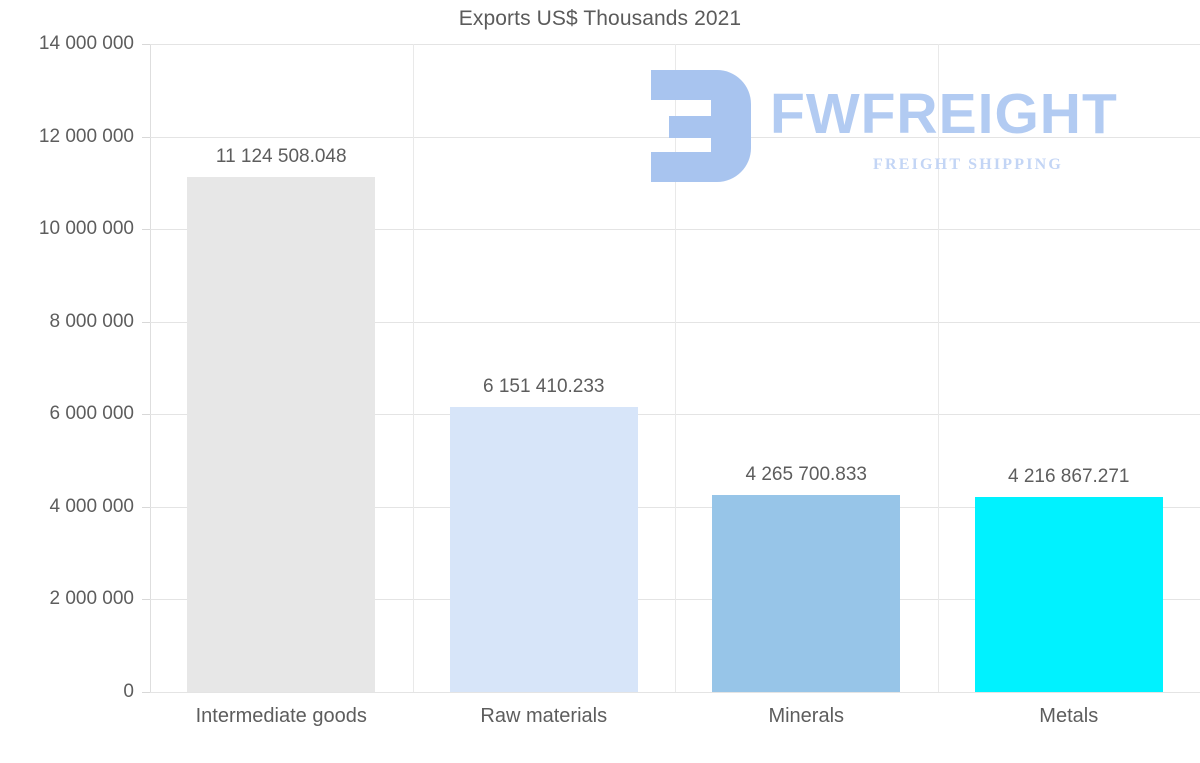 The height and width of the screenshot is (763, 1200). I want to click on bar-value-label: 6 151 410.233, so click(543, 387).